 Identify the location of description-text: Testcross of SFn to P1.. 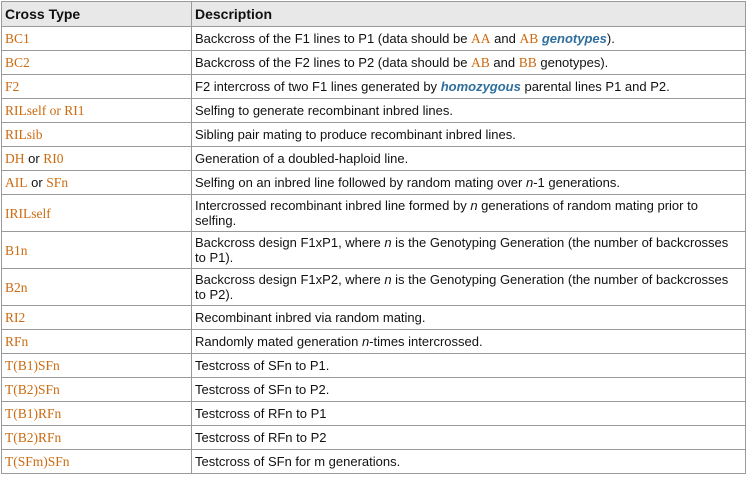
(262, 365).